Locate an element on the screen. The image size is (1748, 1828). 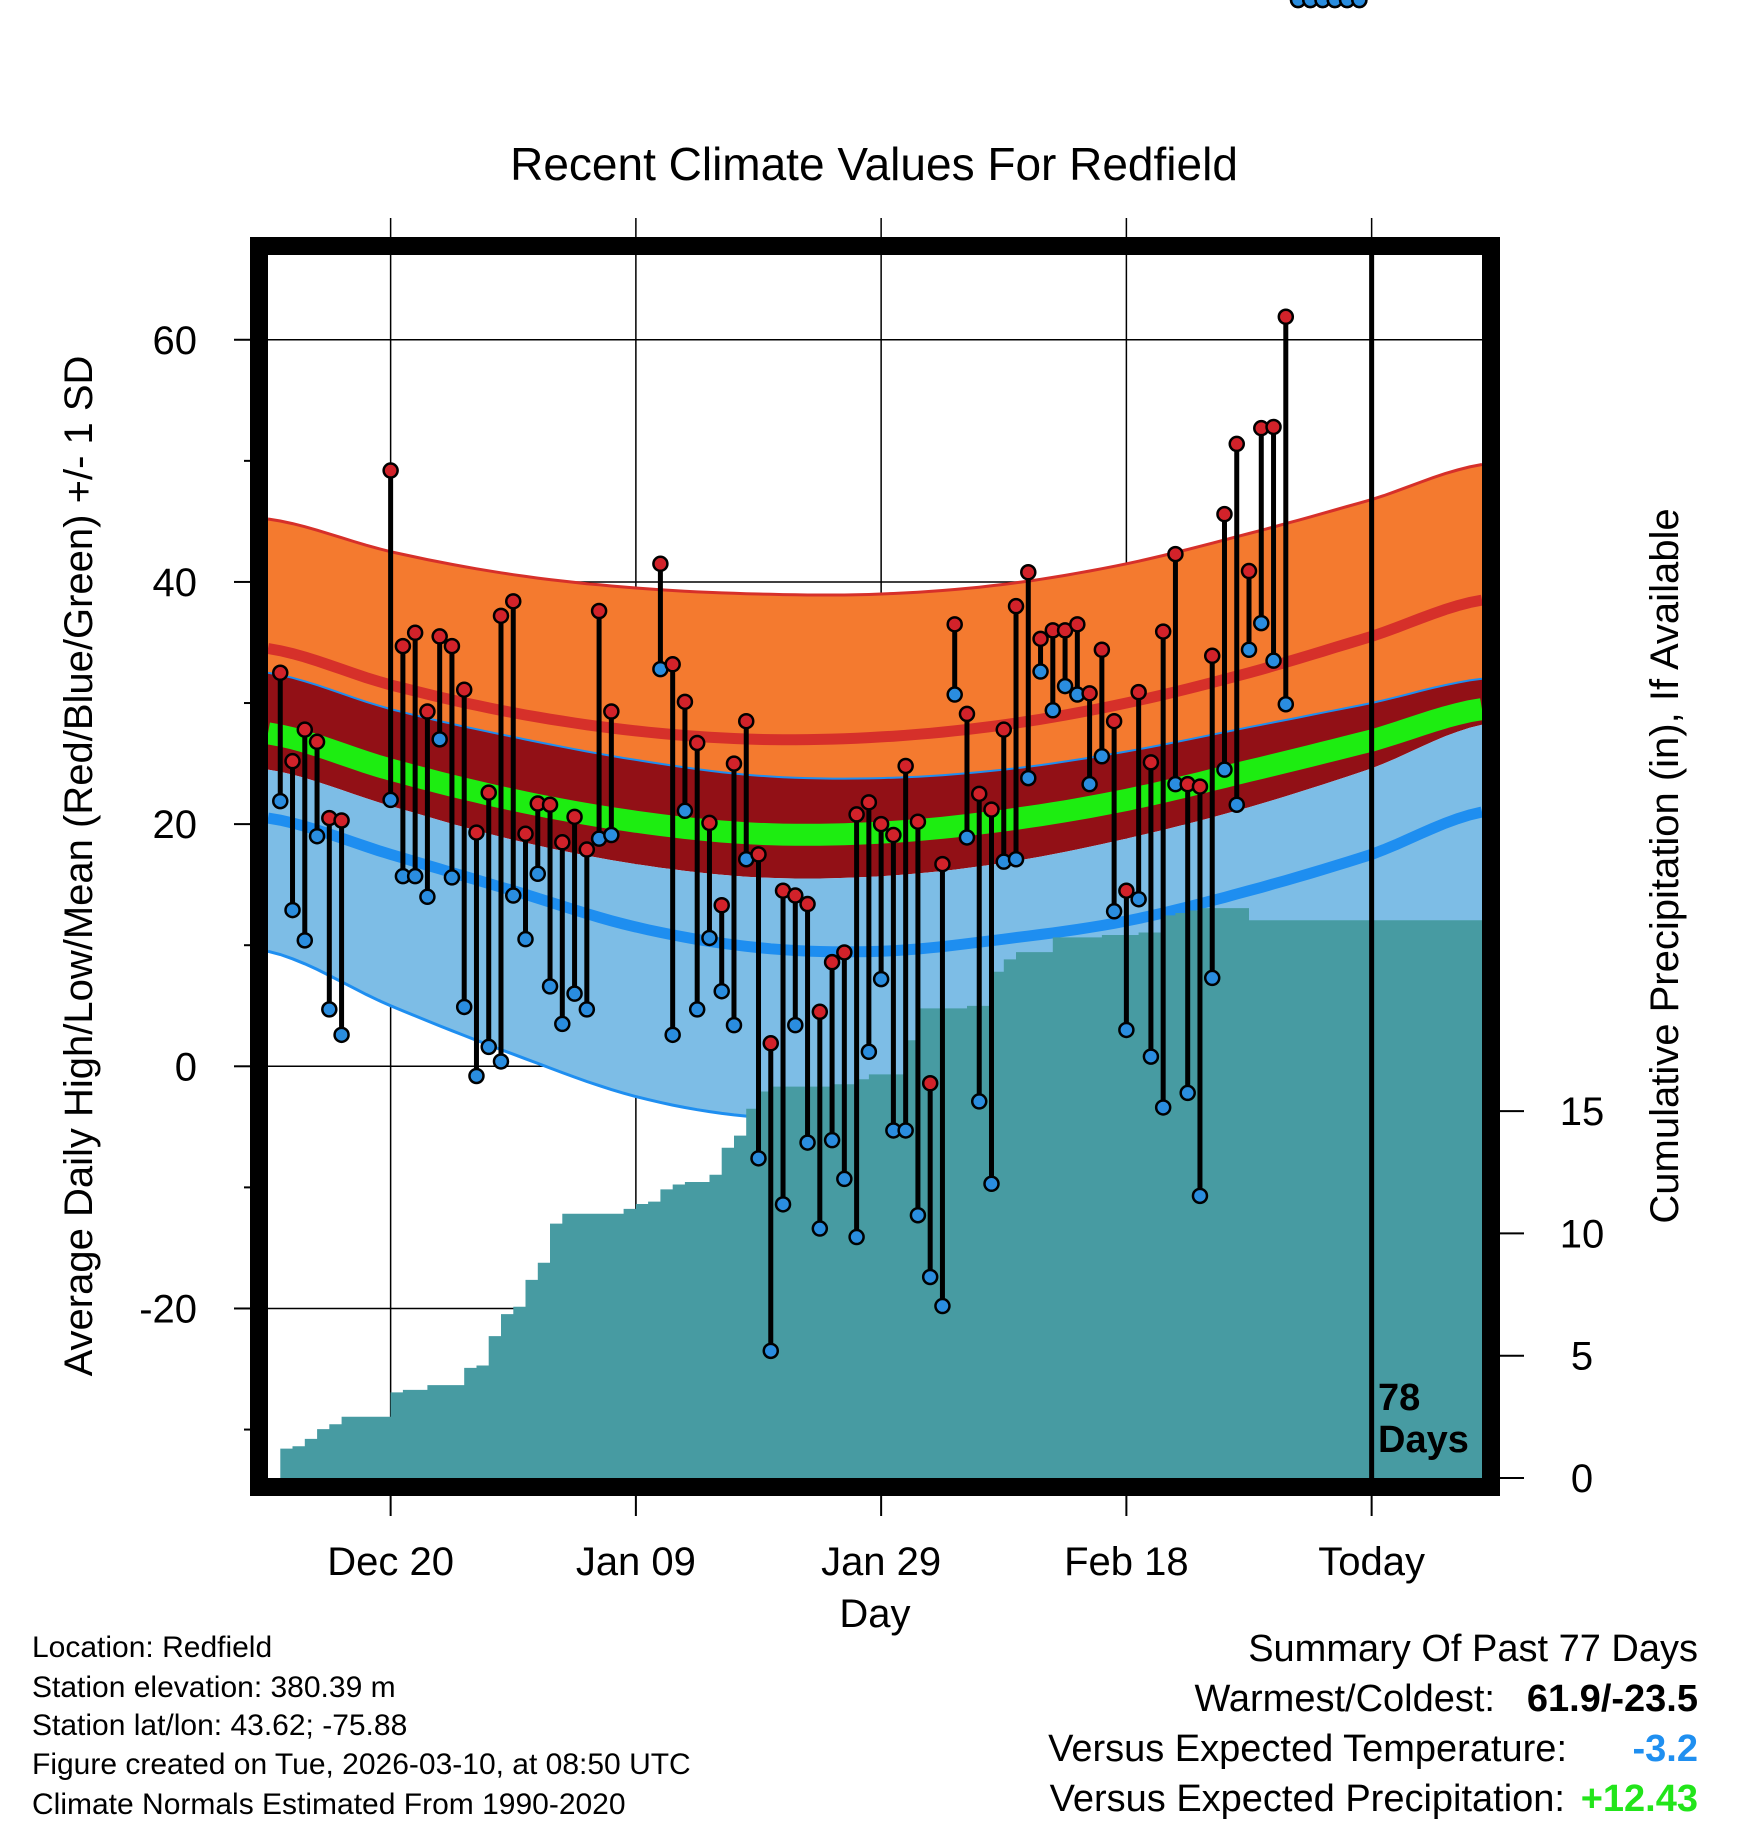
chart-title: Recent Climate Values For Redfield is located at coordinates (874, 164).